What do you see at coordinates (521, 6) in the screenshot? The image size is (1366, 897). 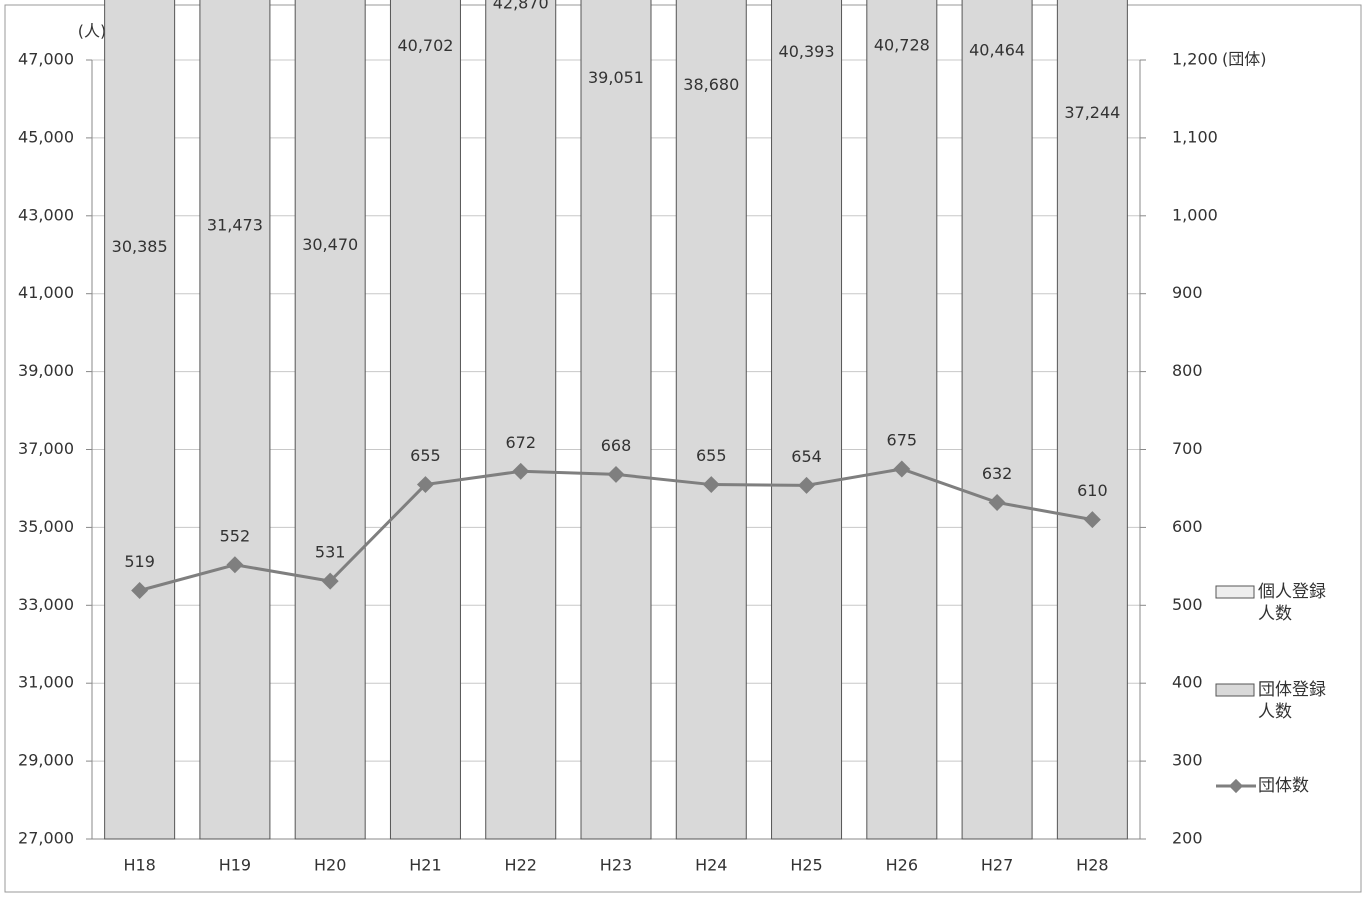 I see `data-label: 42,870` at bounding box center [521, 6].